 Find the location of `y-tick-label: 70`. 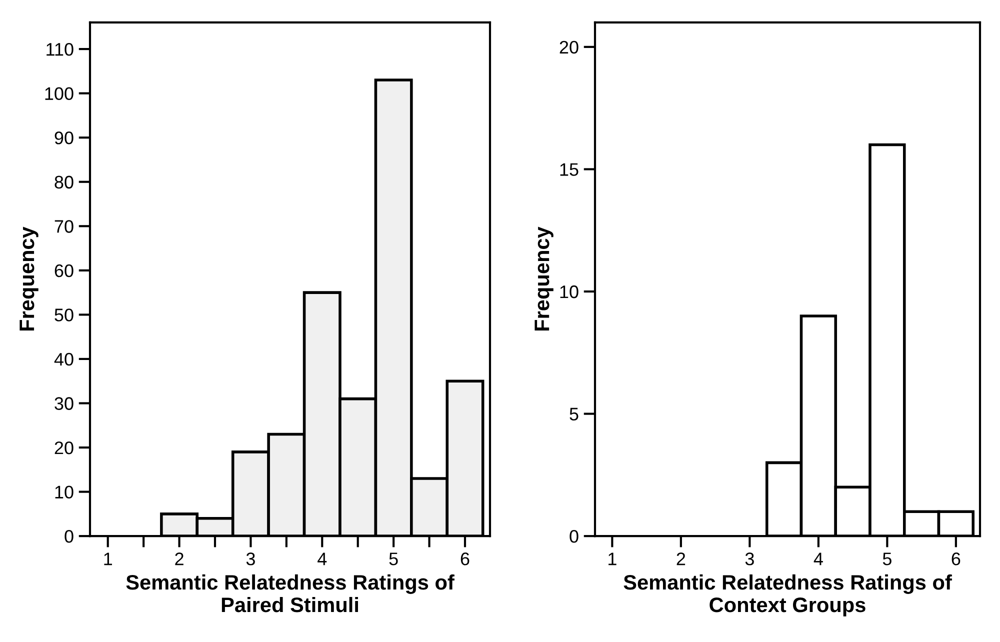

y-tick-label: 70 is located at coordinates (64, 226).